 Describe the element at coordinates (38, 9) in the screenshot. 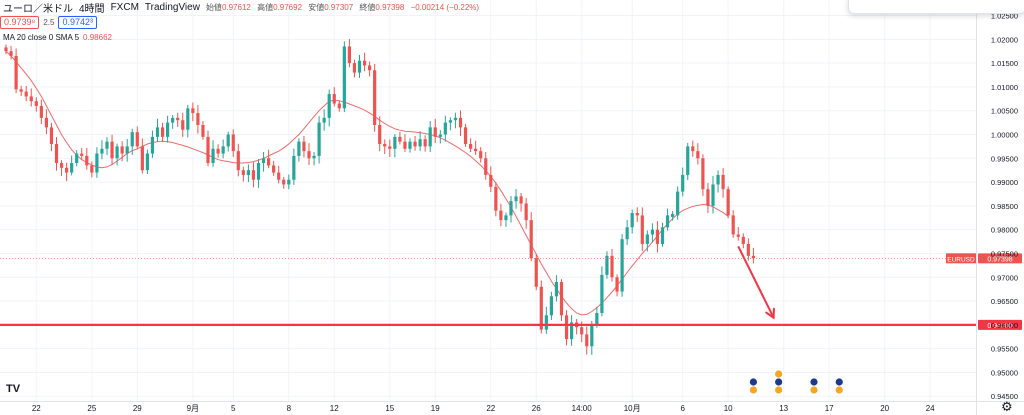

I see `symbol-name: ユーロ／米ドル` at that location.